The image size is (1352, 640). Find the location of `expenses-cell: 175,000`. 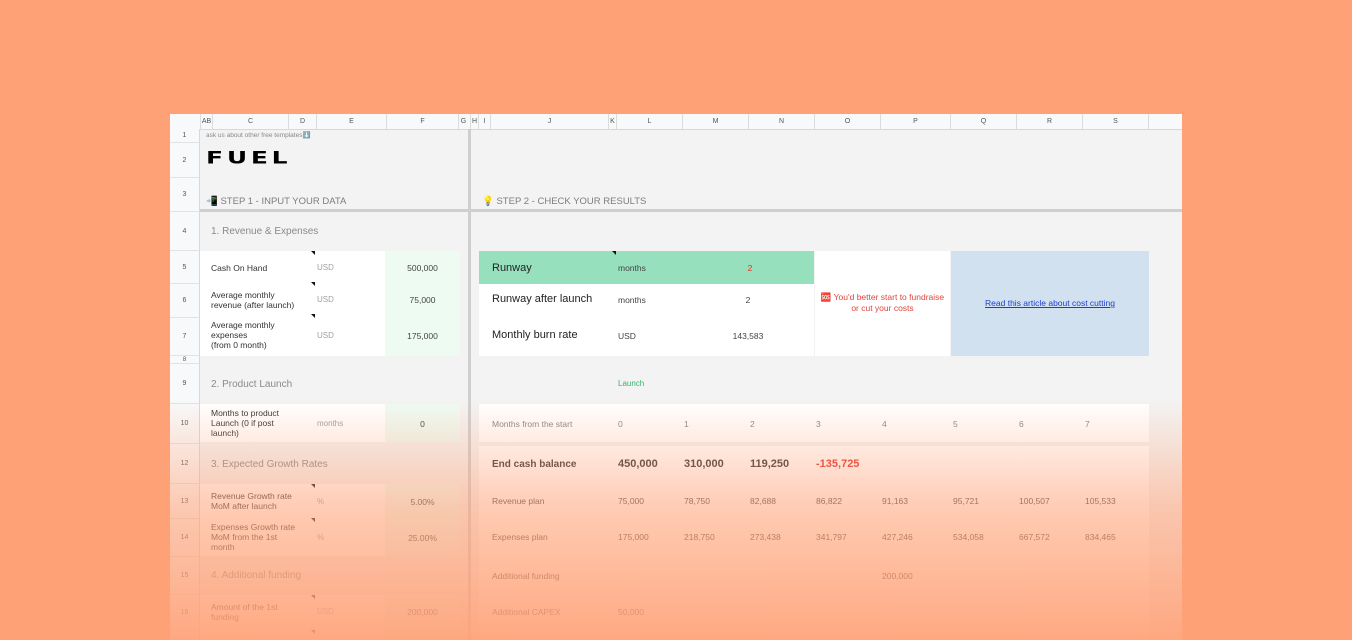

expenses-cell: 175,000 is located at coordinates (633, 537).